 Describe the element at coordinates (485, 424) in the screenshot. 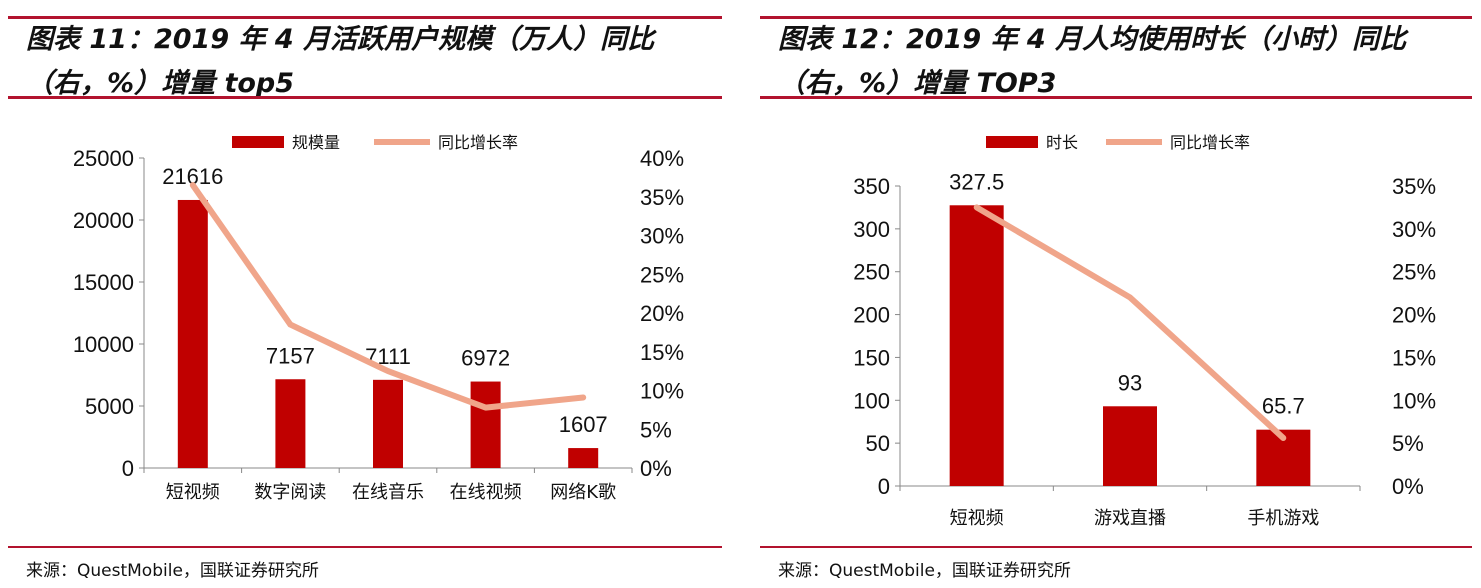

I see `bar-在线视频` at that location.